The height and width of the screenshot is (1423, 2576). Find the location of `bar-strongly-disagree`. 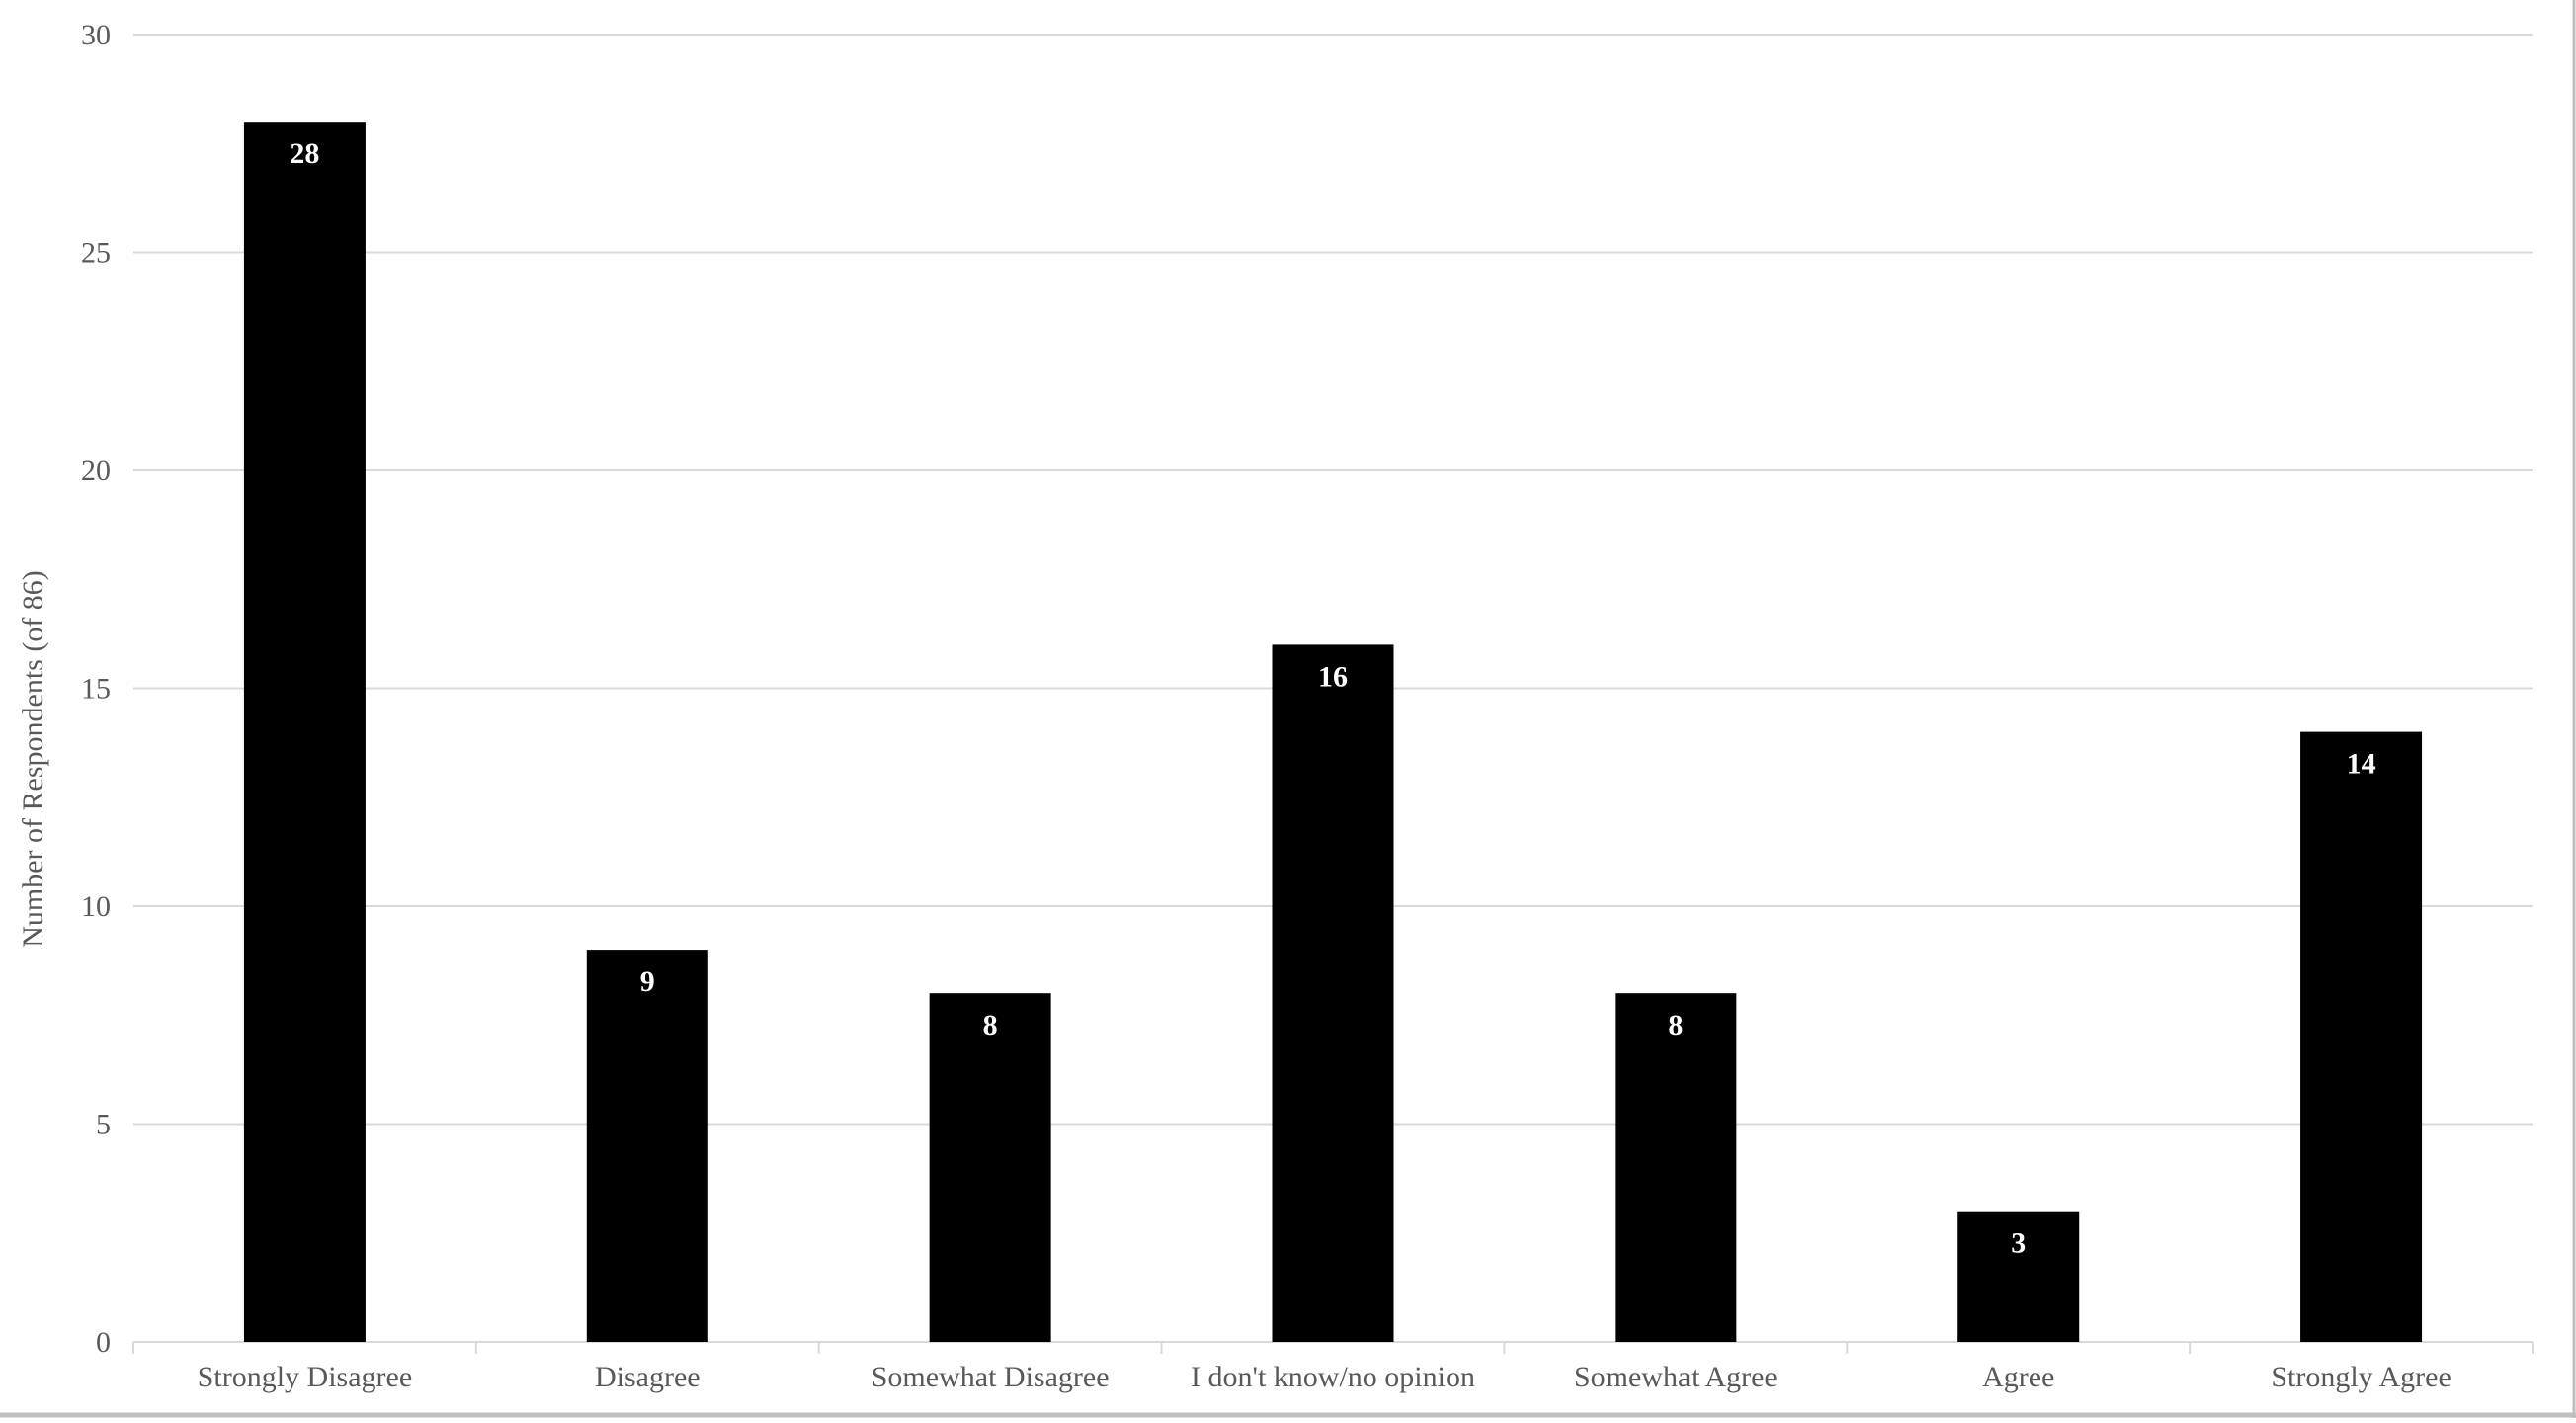

bar-strongly-disagree is located at coordinates (304, 732).